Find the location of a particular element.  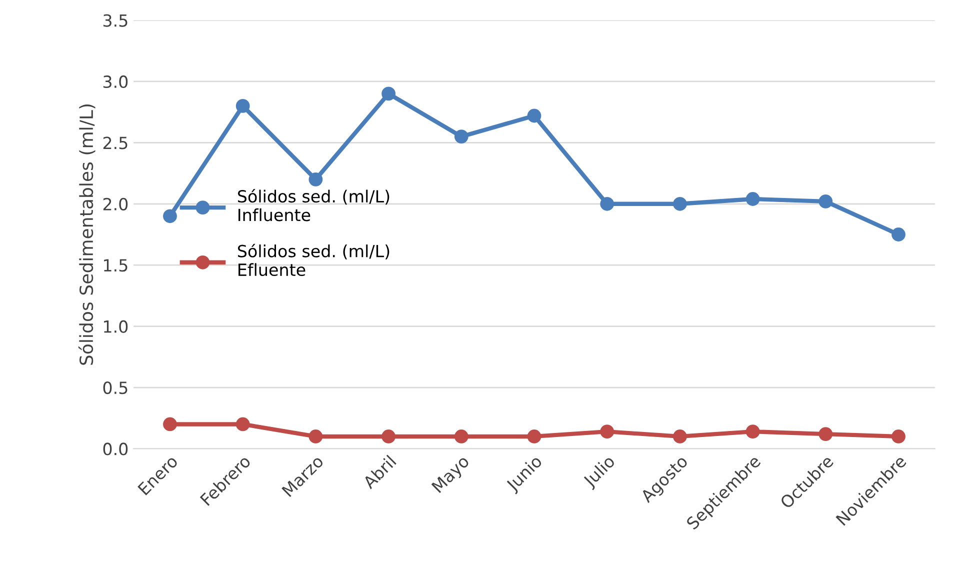

y-tick-label: 0.0 is located at coordinates (115, 449).